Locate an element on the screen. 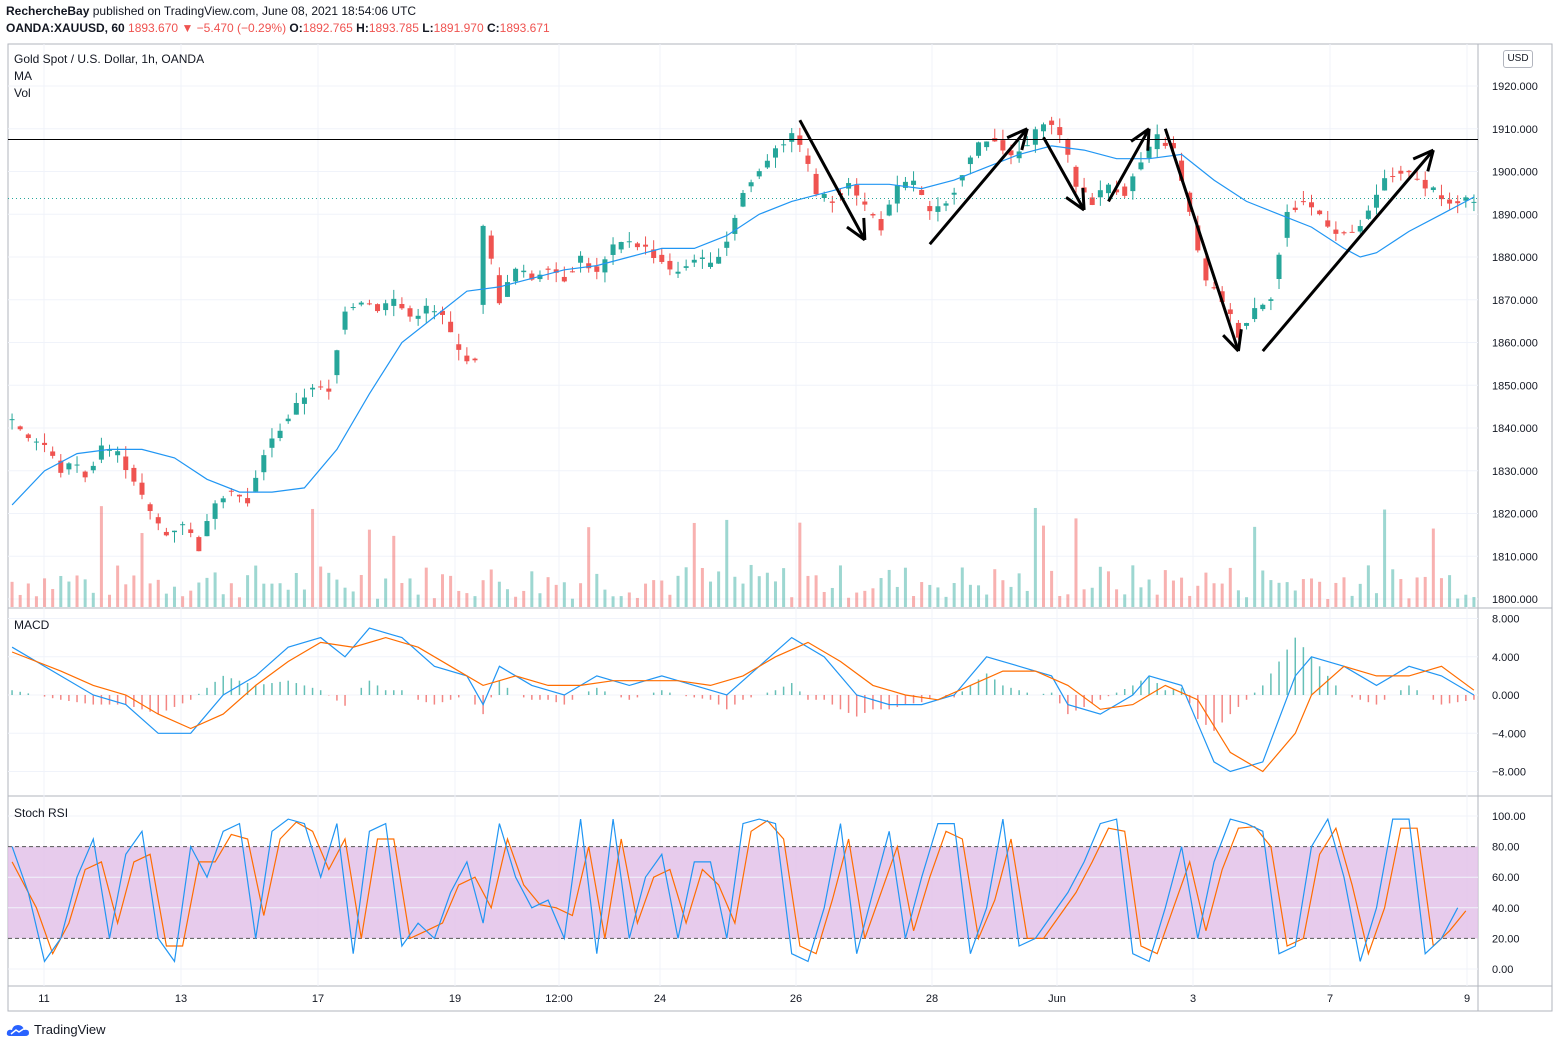 The height and width of the screenshot is (1049, 1560). price-tick-label: 1800.000 is located at coordinates (1515, 600).